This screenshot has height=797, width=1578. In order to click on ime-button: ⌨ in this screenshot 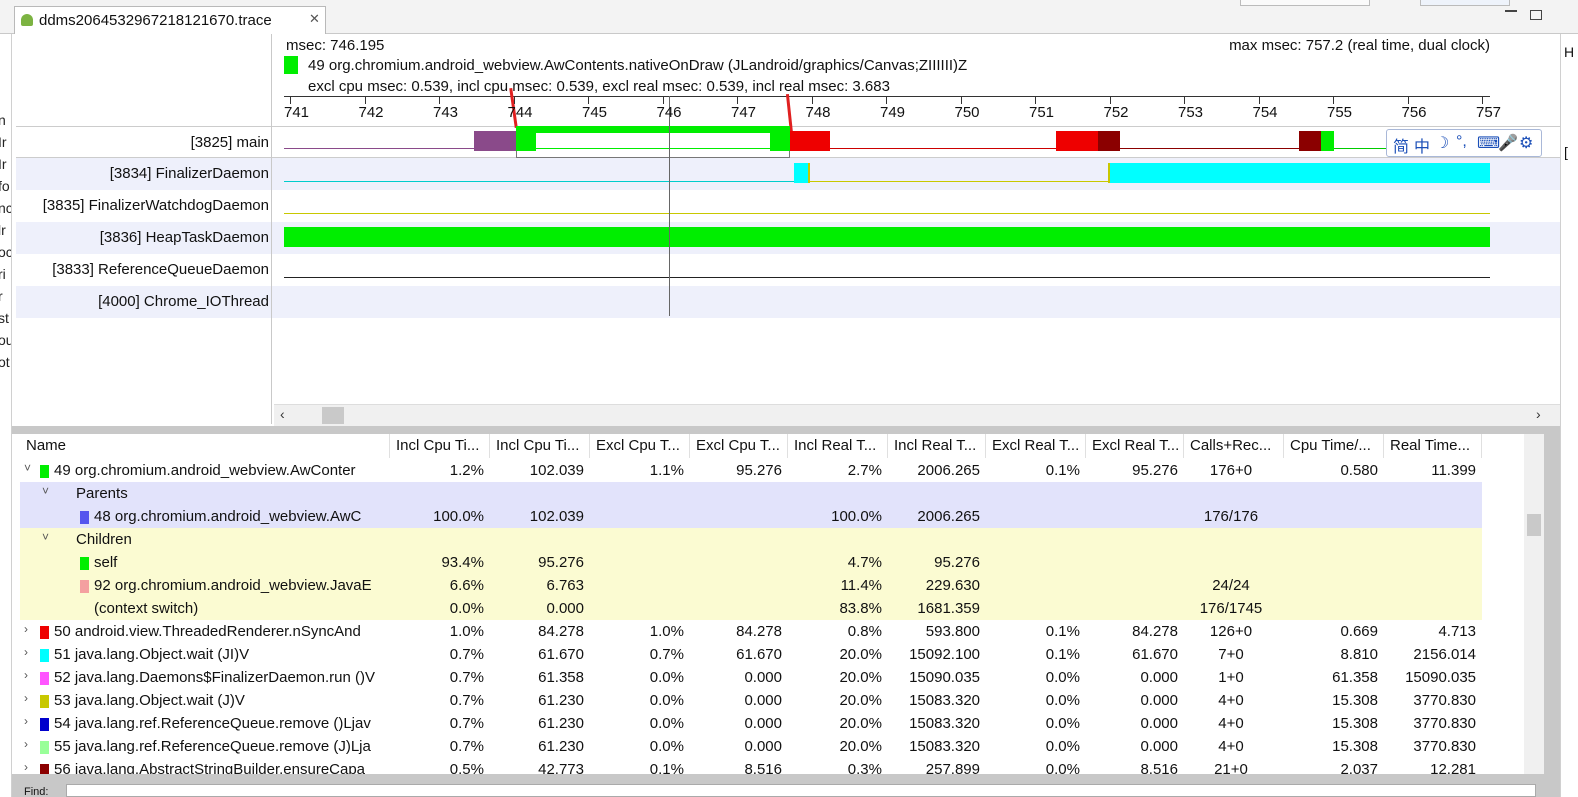, I will do `click(1489, 143)`.